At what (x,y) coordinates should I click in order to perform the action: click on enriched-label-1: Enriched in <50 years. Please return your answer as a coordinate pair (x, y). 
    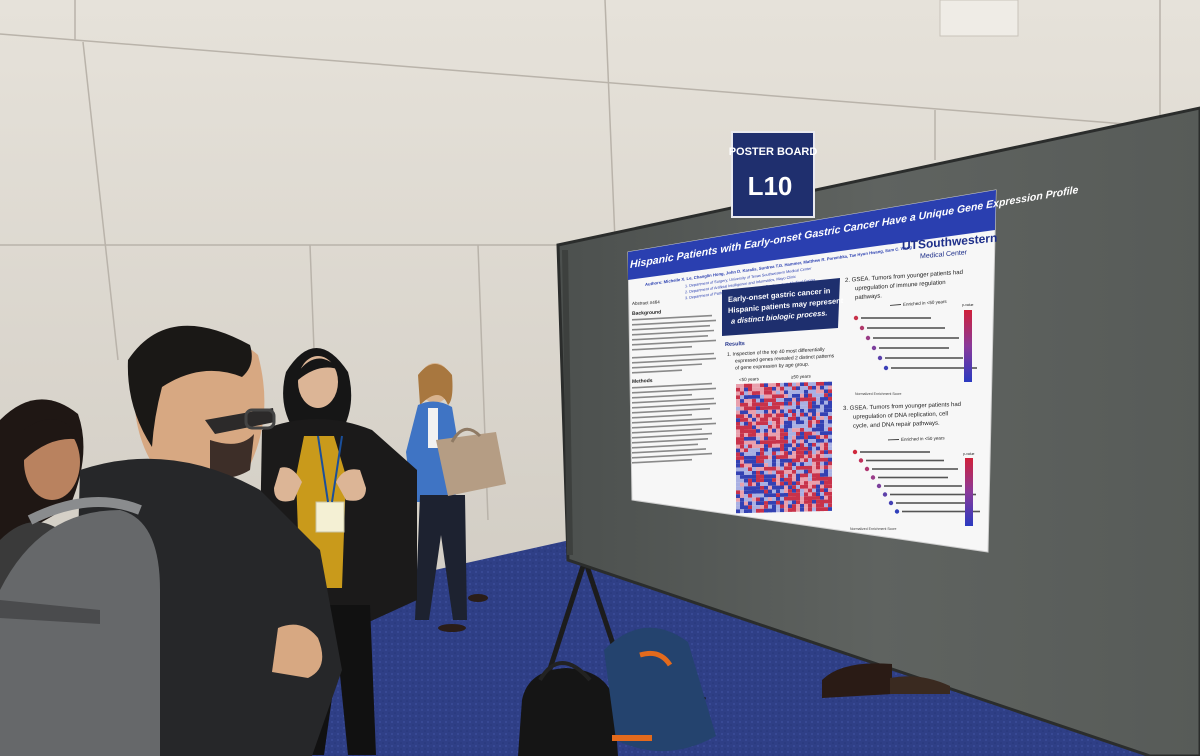
    Looking at the image, I should click on (925, 303).